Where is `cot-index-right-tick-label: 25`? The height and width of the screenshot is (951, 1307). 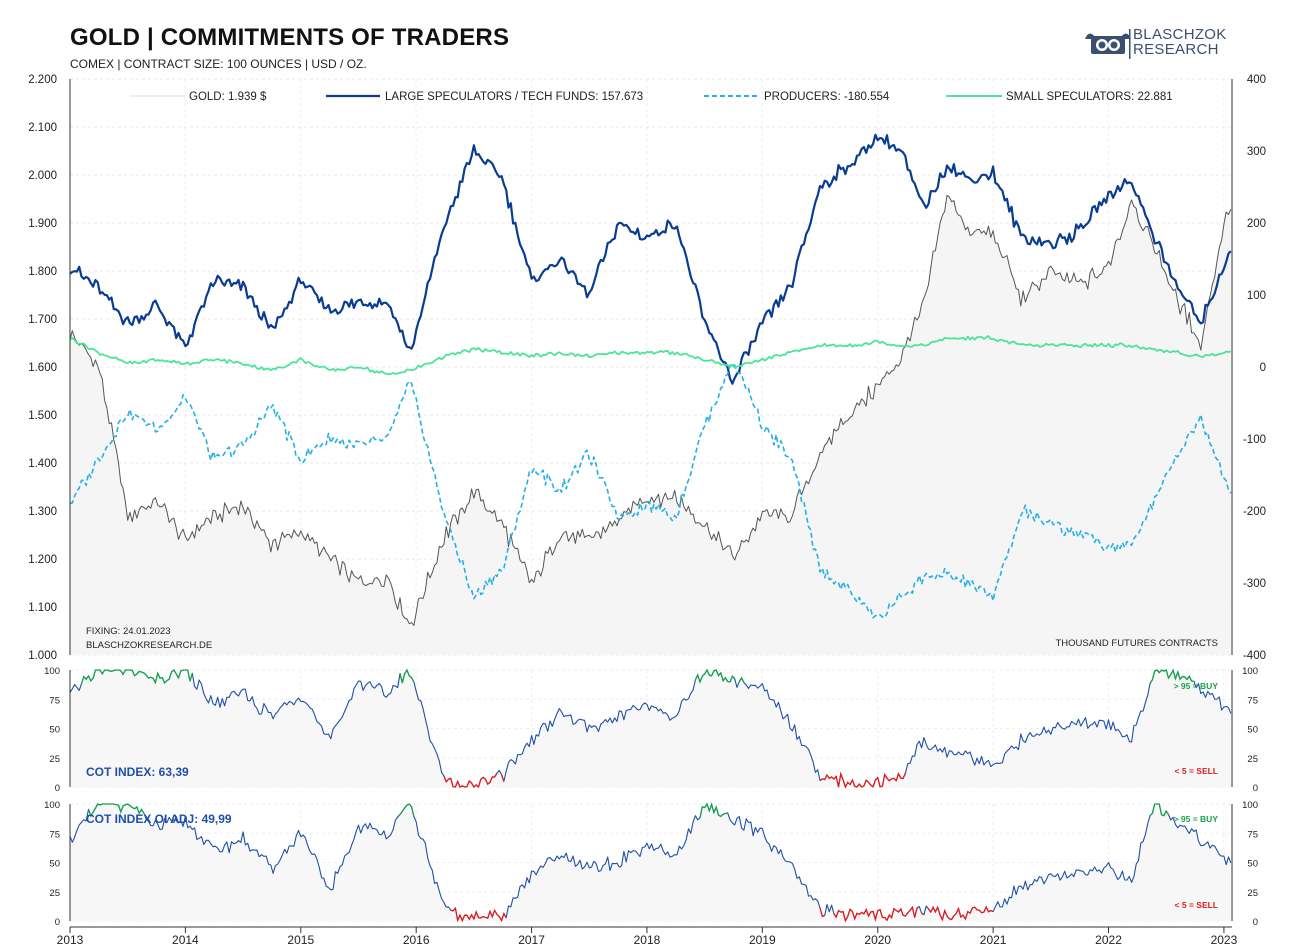 cot-index-right-tick-label: 25 is located at coordinates (1252, 759).